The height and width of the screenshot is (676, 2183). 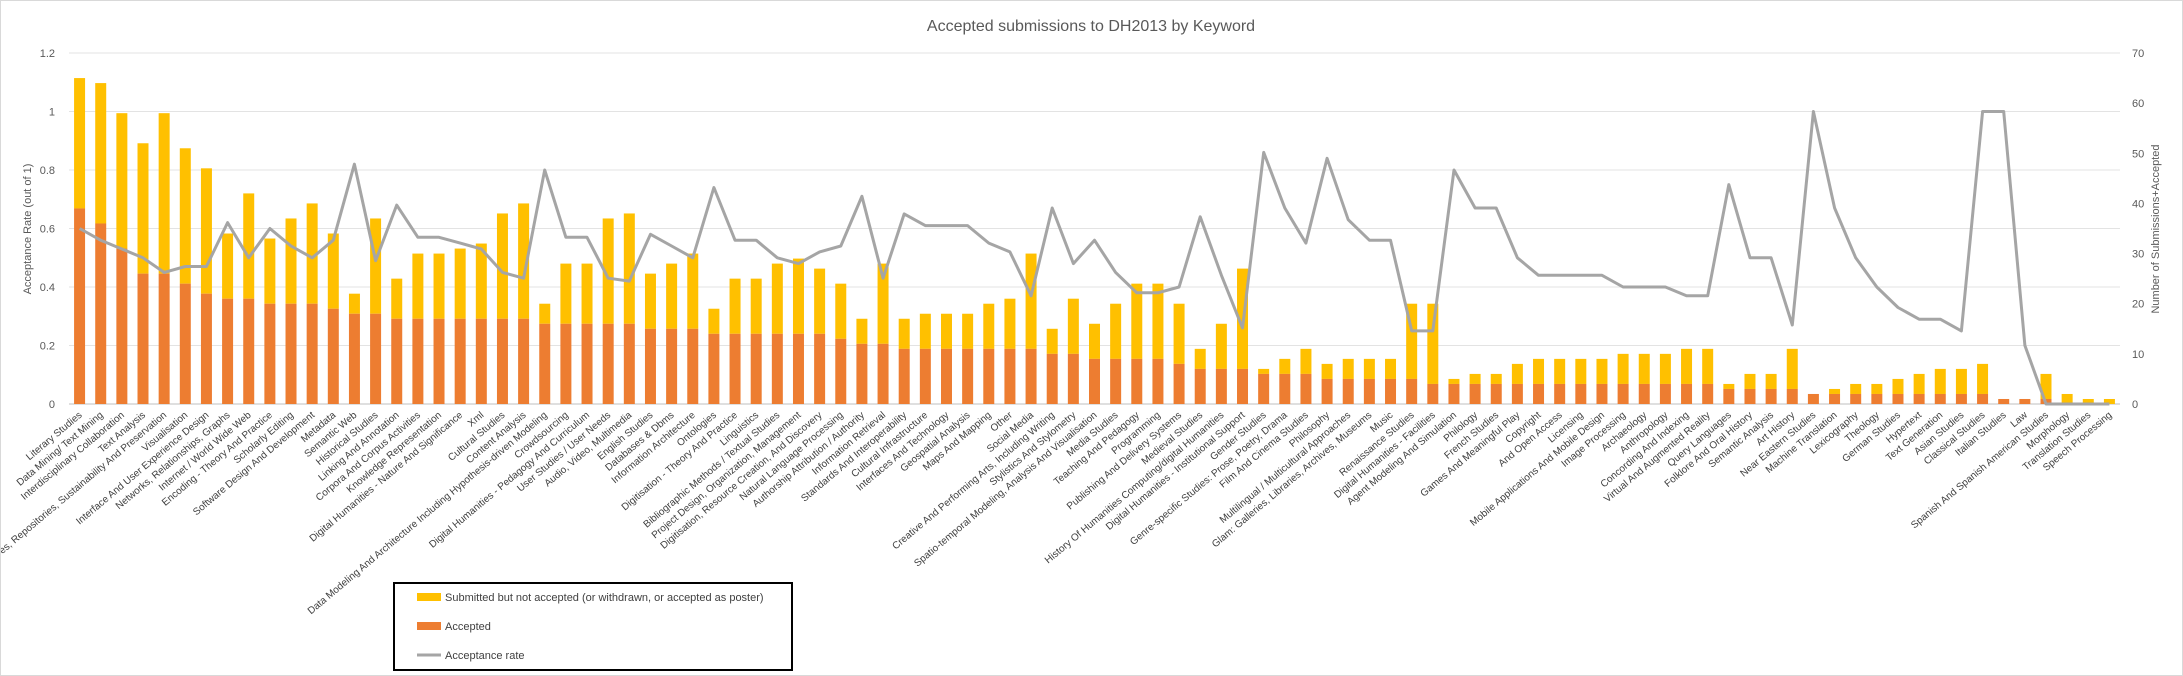 What do you see at coordinates (2156, 228) in the screenshot?
I see `y2-axis-title: Number of Submissions+Accepted` at bounding box center [2156, 228].